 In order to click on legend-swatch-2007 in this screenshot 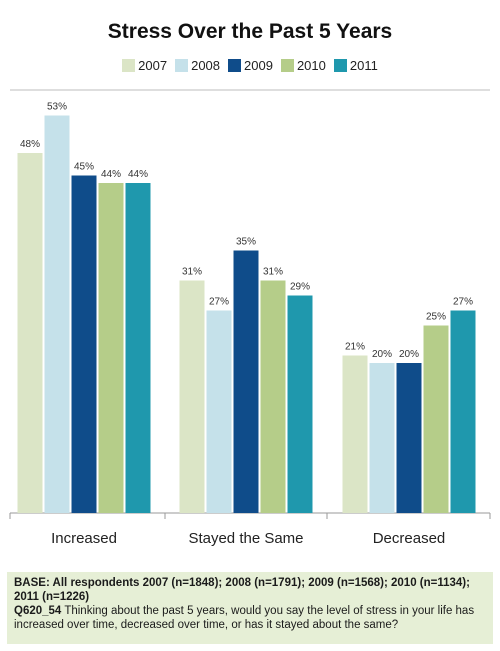, I will do `click(129, 65)`.